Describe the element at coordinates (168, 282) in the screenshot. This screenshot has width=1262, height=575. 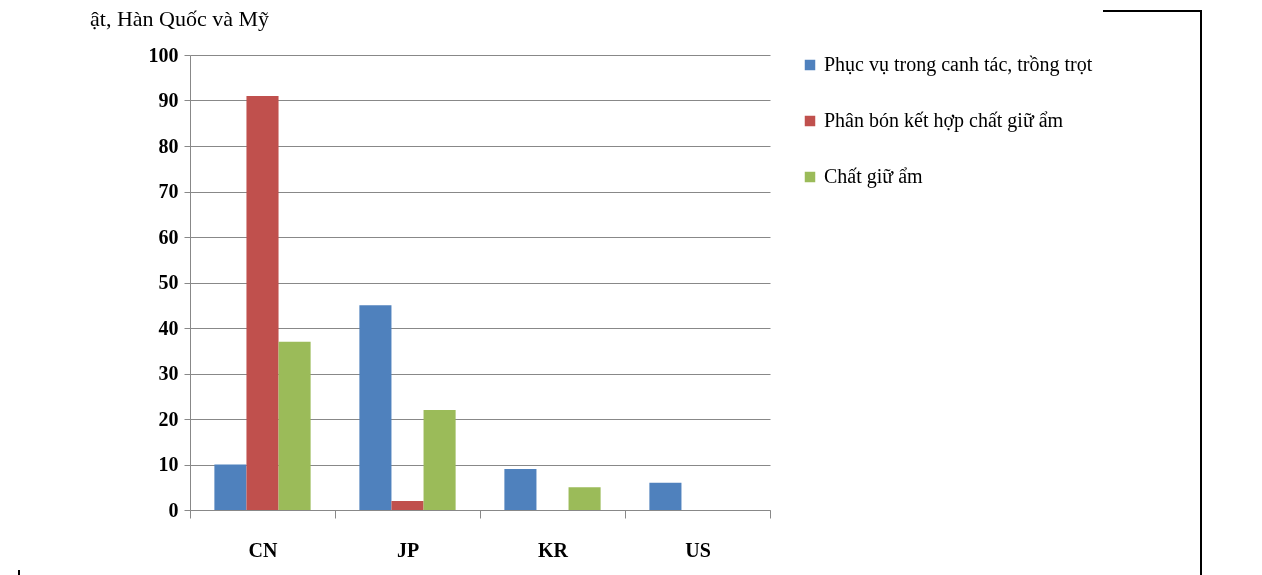
I see `y-tick-label: 50` at that location.